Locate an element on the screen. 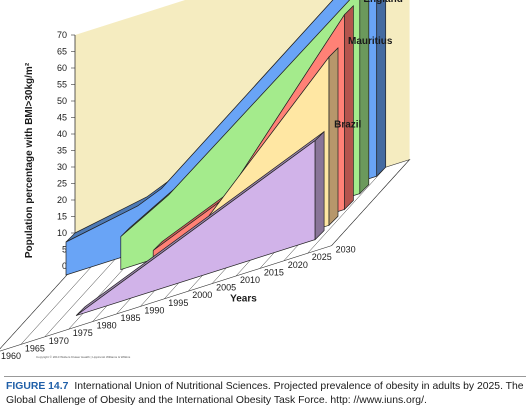  y-axis-title: Population percentage with BMI>30kg/m² is located at coordinates (29, 160).